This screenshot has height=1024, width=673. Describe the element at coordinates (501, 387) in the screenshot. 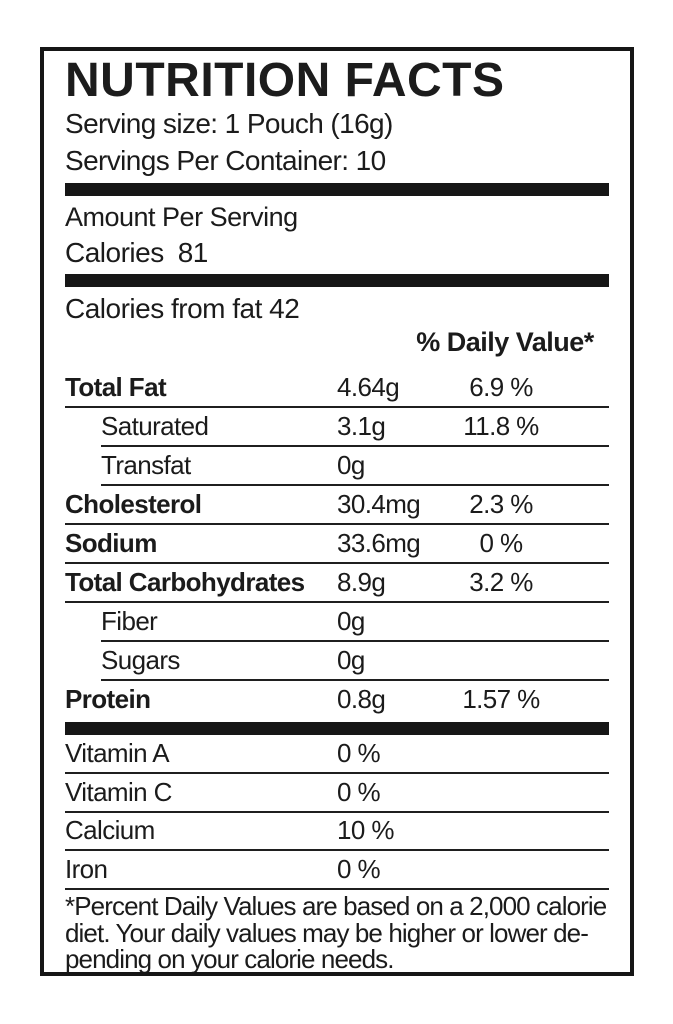

I see `nutrient-daily-value: 6.9 %` at that location.